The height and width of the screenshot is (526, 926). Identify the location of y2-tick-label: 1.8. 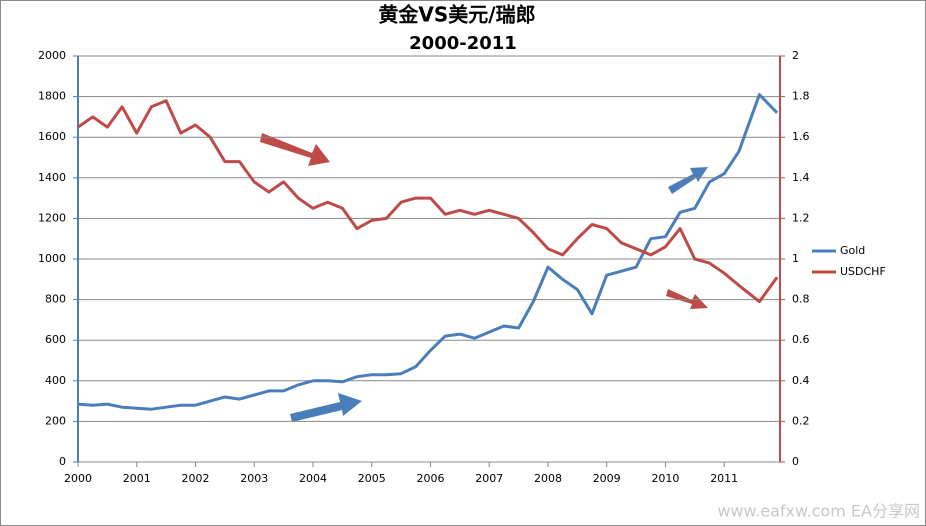
(801, 96).